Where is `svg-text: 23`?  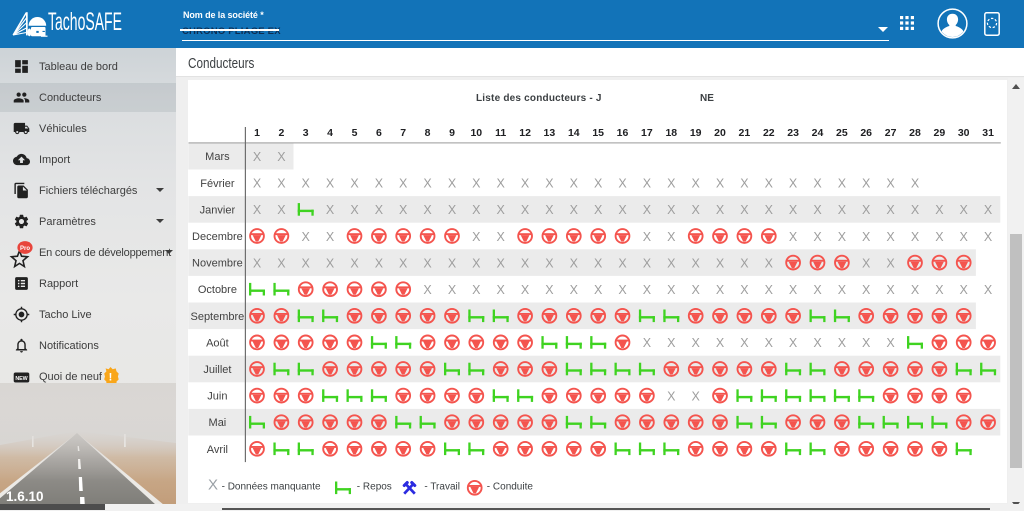 svg-text: 23 is located at coordinates (793, 133).